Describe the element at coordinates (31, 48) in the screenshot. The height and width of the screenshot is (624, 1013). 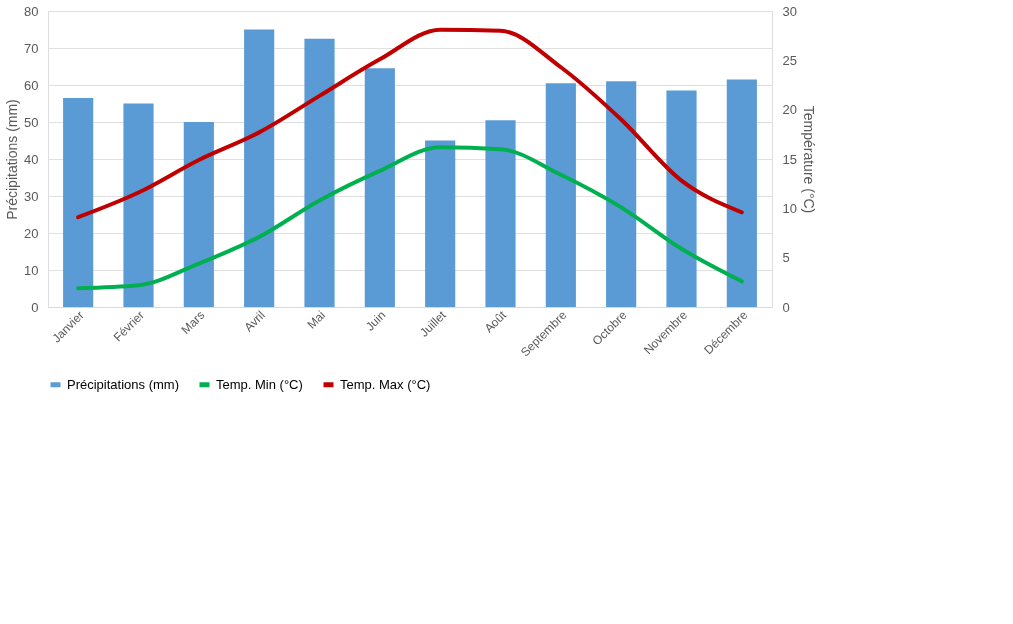
I see `y-tick-label: 70` at that location.